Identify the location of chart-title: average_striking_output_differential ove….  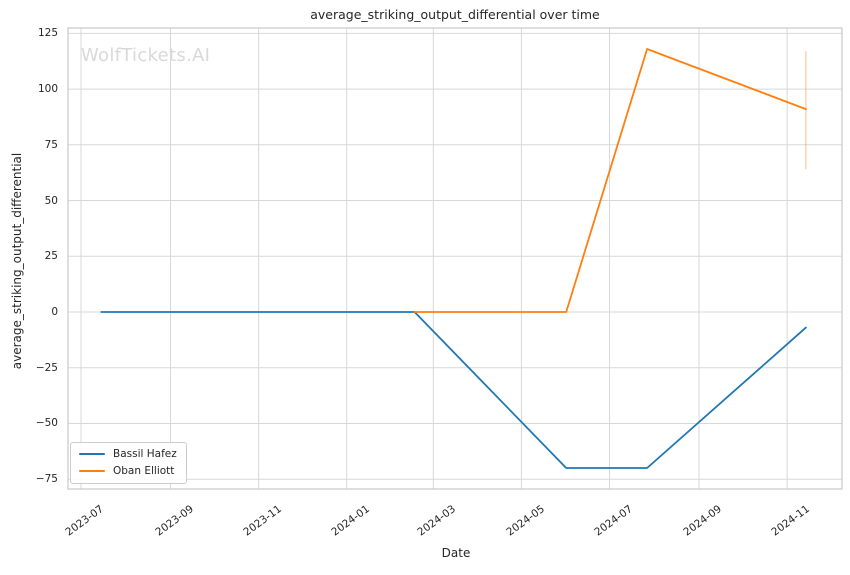
(455, 14).